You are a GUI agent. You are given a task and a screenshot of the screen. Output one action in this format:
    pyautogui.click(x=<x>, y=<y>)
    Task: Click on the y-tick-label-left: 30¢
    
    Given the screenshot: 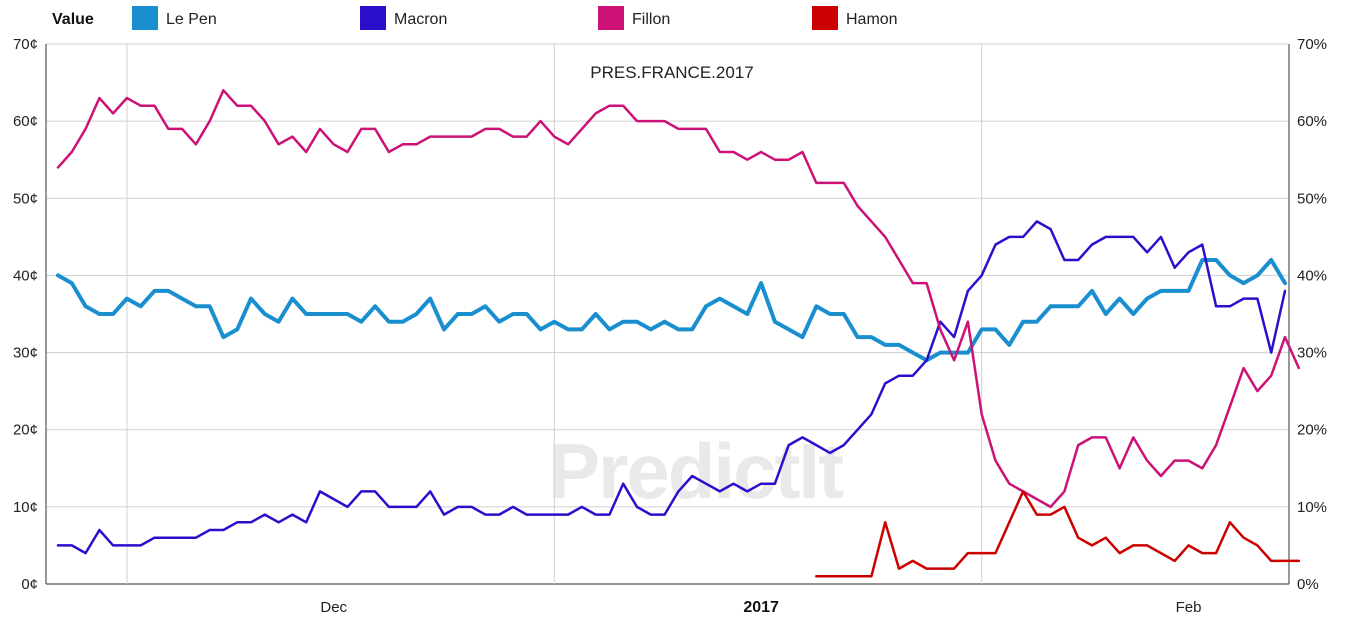 What is the action you would take?
    pyautogui.click(x=25, y=353)
    